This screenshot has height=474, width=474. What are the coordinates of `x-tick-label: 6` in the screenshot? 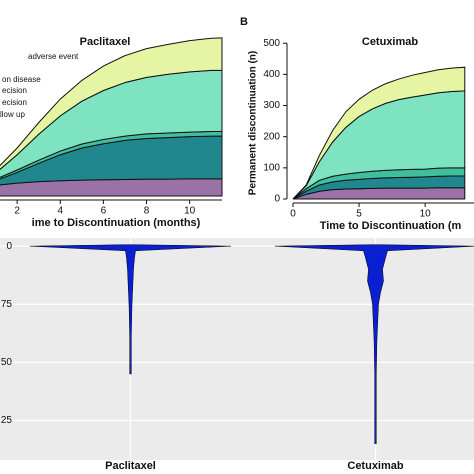 It's located at (104, 211).